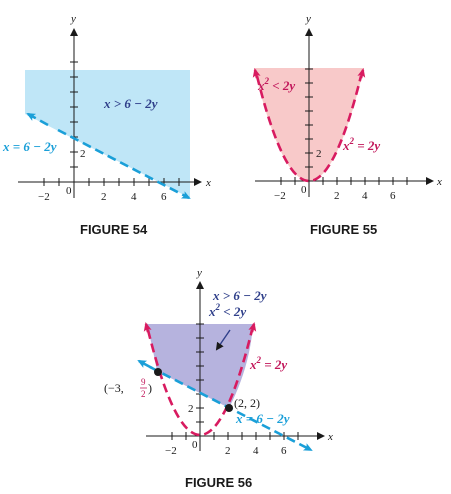  I want to click on fig56-parabola, so click(200, 383).